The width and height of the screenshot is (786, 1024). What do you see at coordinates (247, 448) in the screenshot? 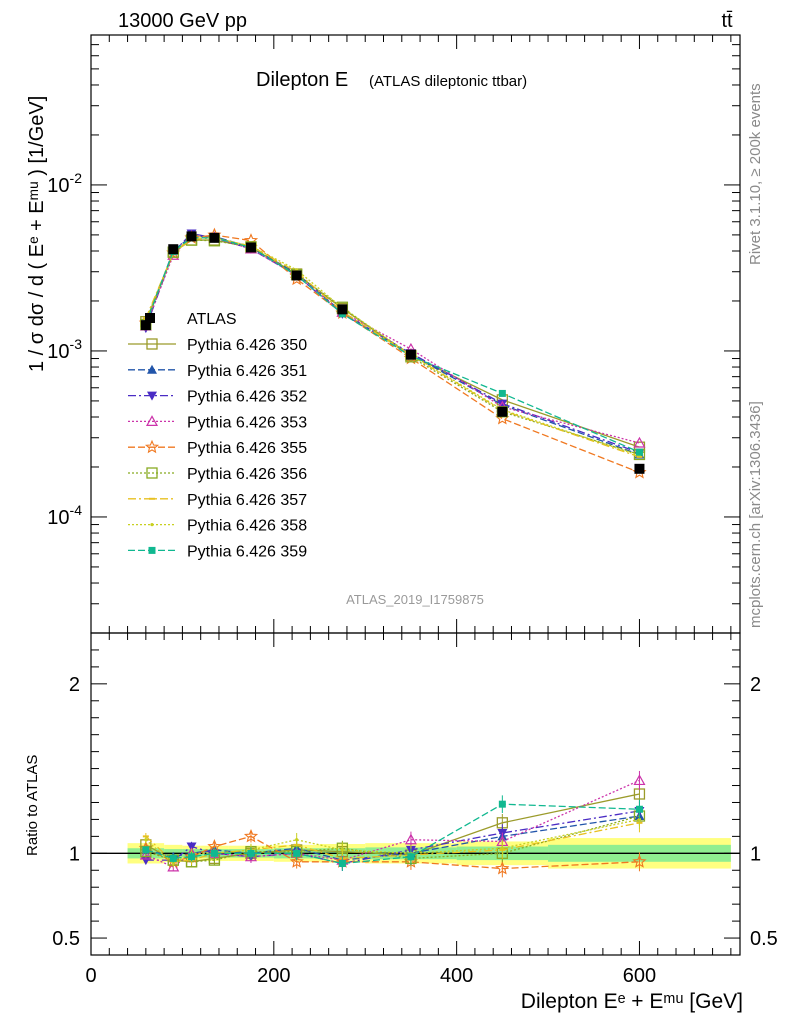
I see `legend-label: Pythia 6.426 355` at bounding box center [247, 448].